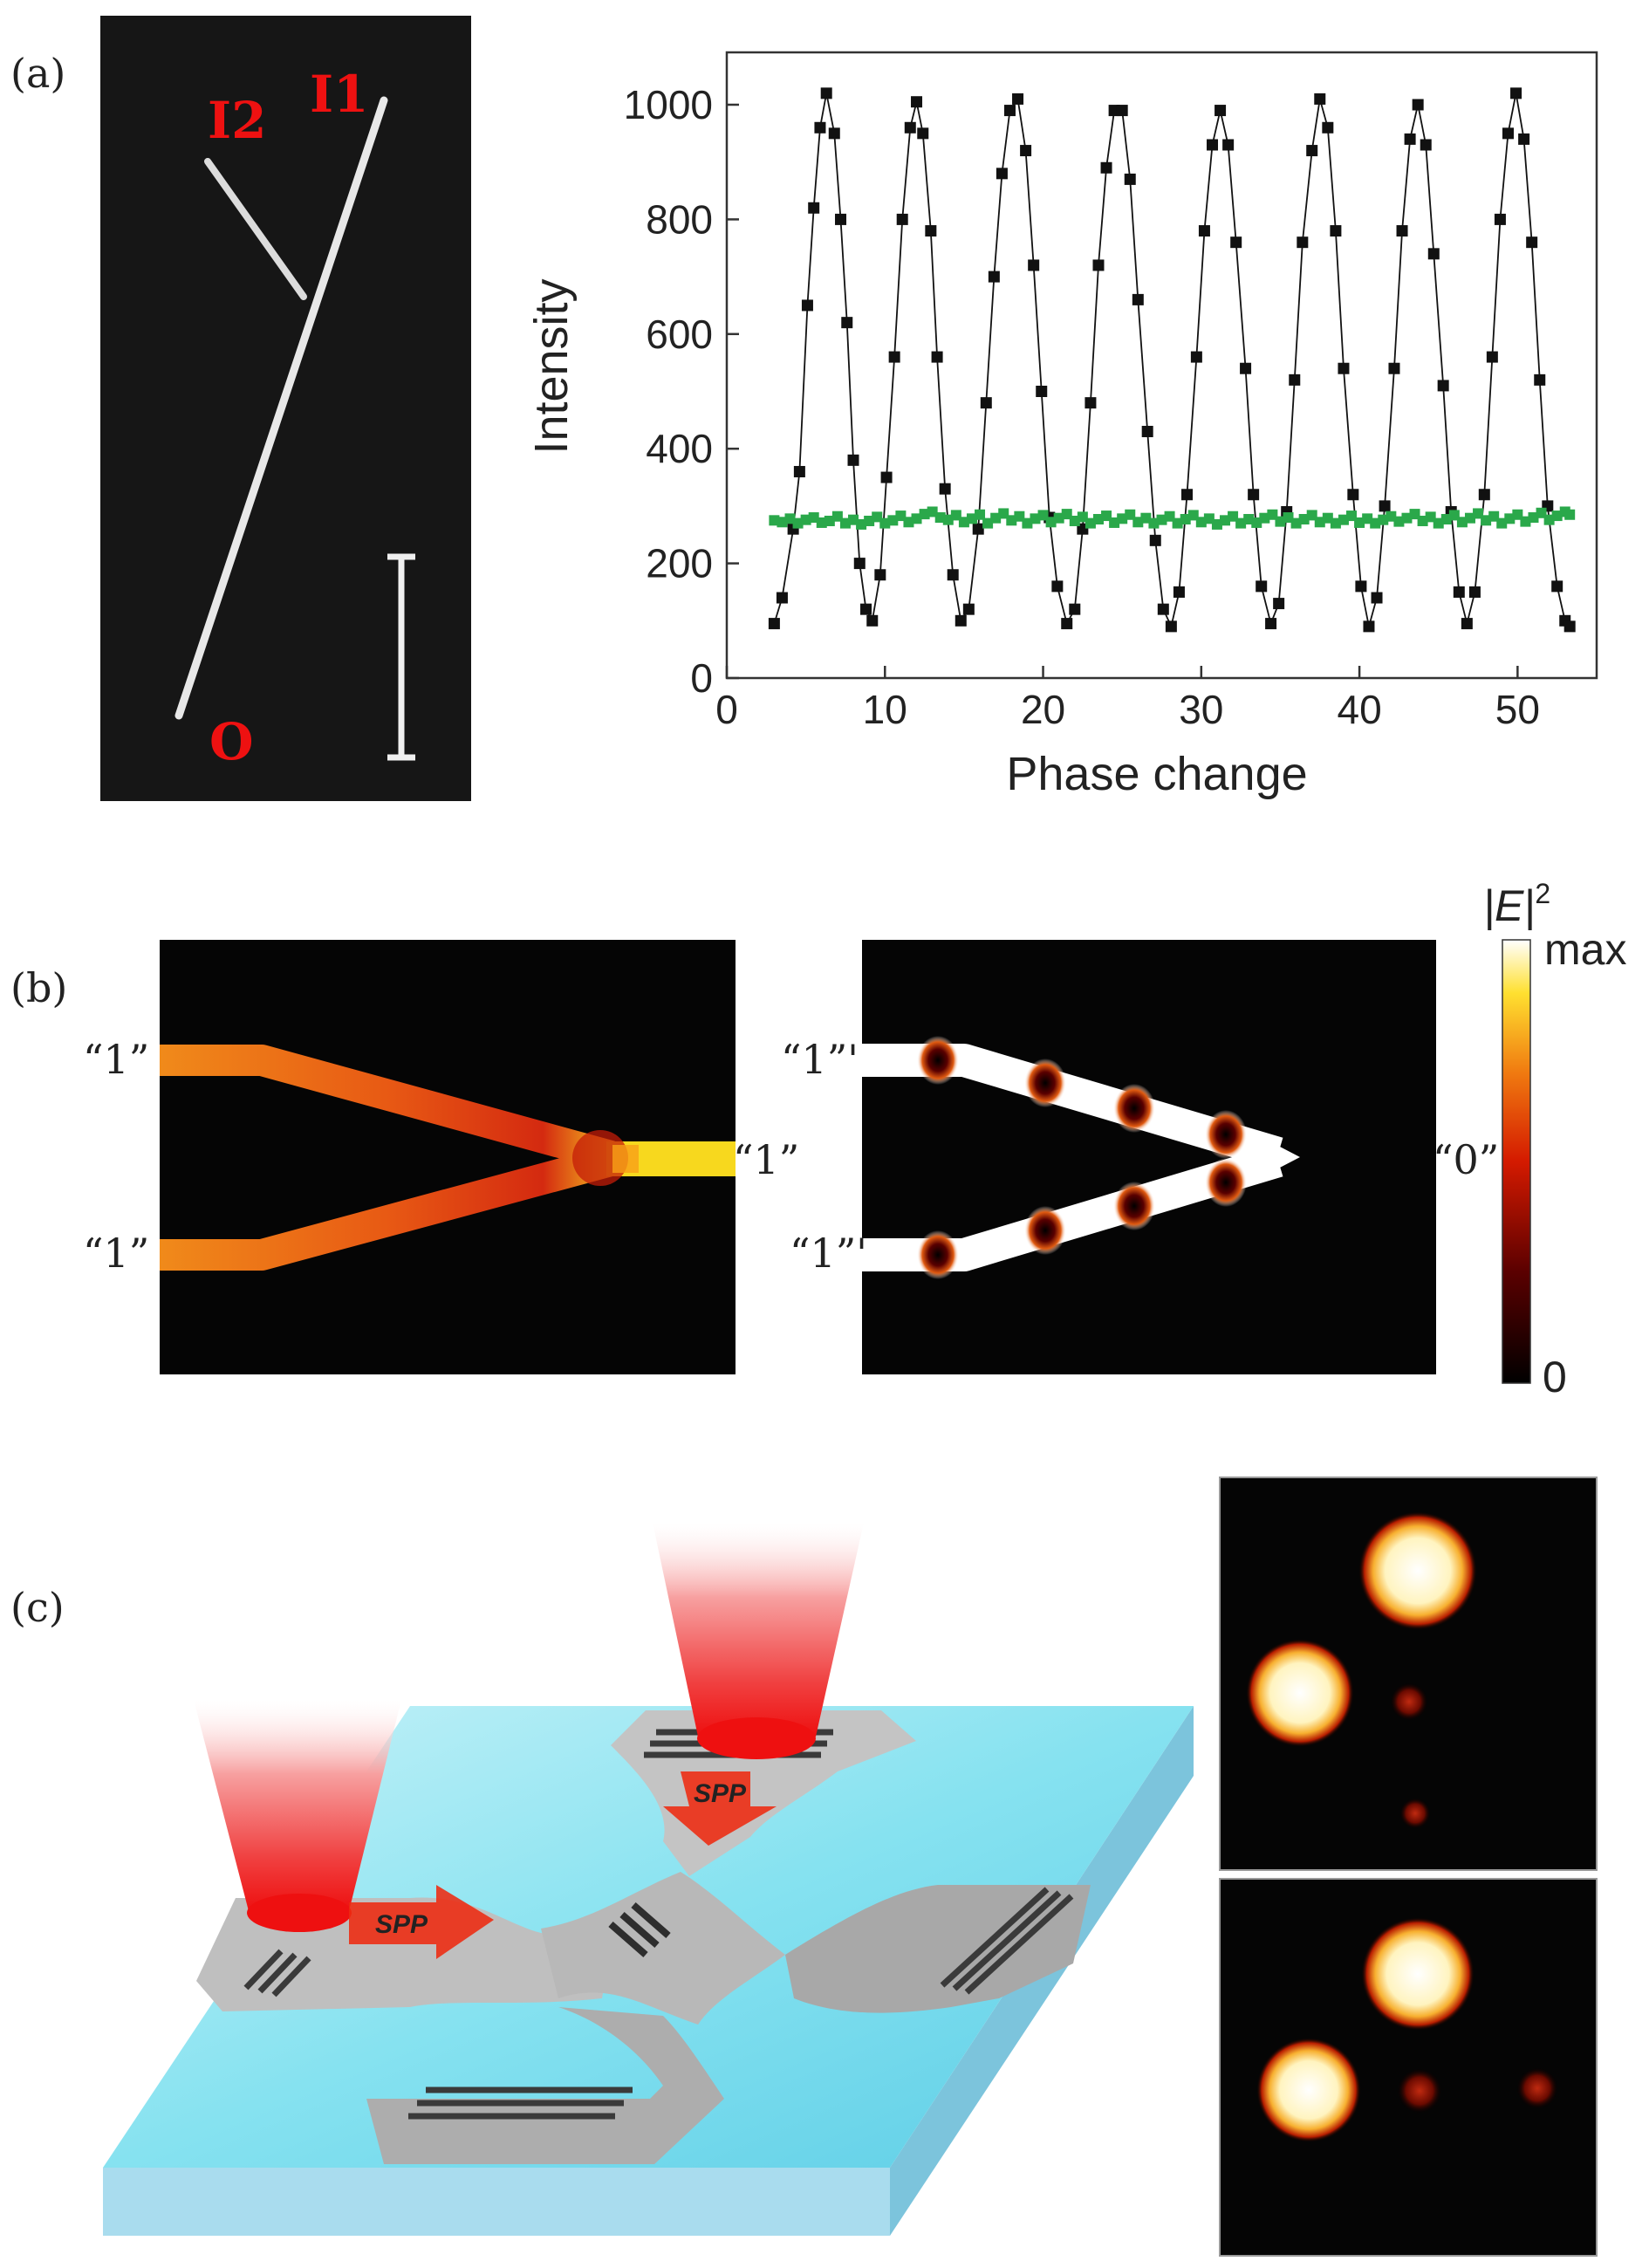 This screenshot has height=2268, width=1649. What do you see at coordinates (387, 1108) in the screenshot?
I see `waveguide-left-top` at bounding box center [387, 1108].